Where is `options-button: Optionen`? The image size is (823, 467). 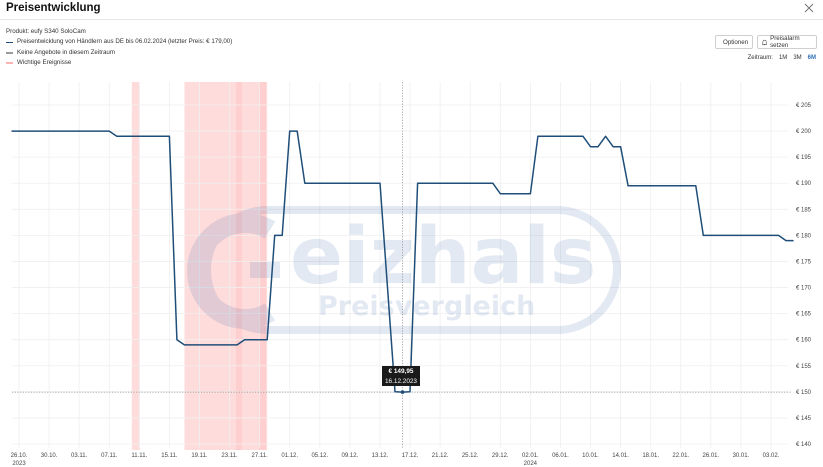
options-button: Optionen is located at coordinates (734, 42).